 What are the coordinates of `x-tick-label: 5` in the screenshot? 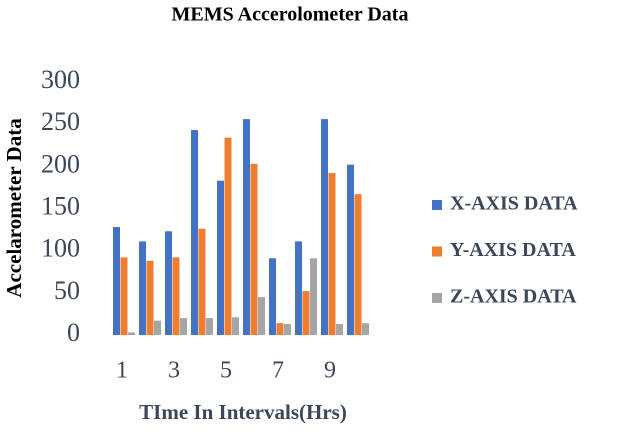 It's located at (226, 371).